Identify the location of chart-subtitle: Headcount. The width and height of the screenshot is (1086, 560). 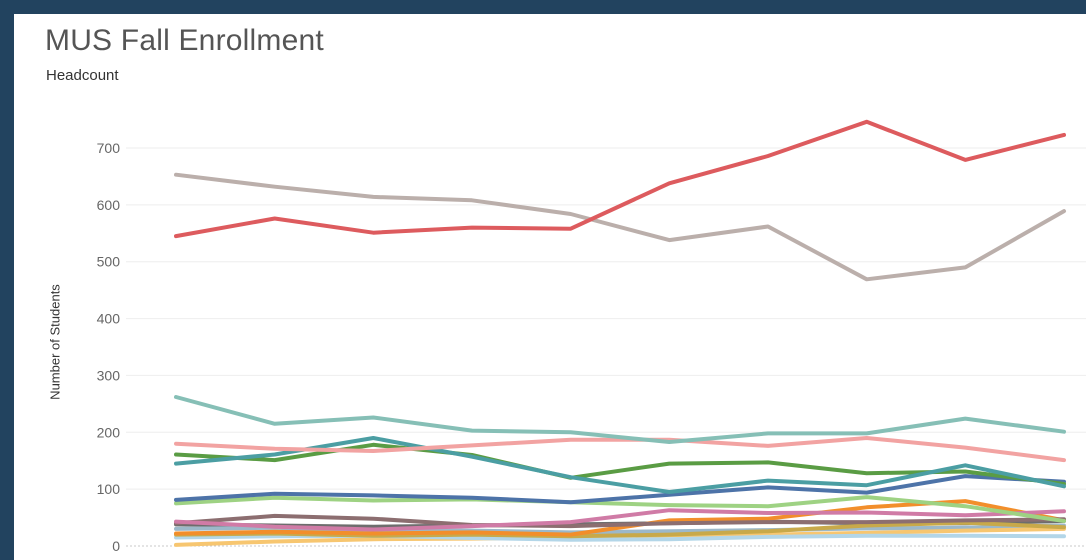
(82, 75).